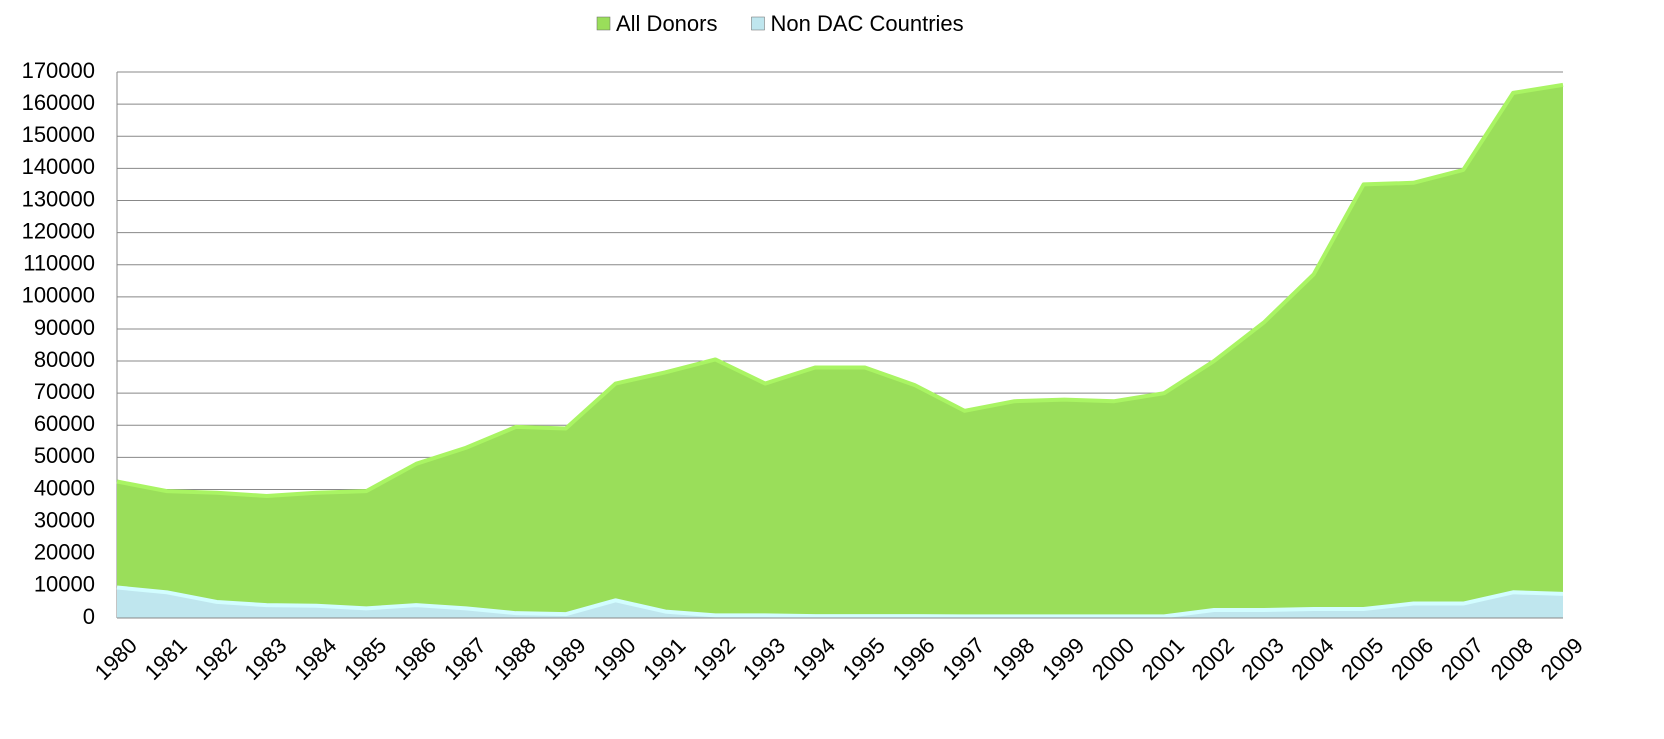  What do you see at coordinates (365, 659) in the screenshot?
I see `x-tick-label: 1985` at bounding box center [365, 659].